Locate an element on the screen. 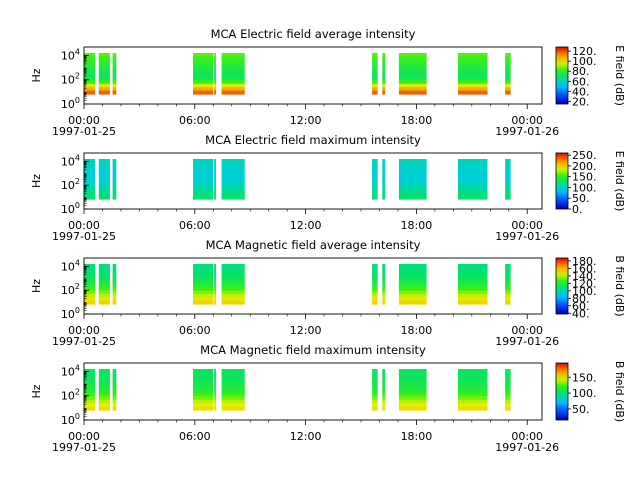  colorbar-tick-label: 60. is located at coordinates (581, 306).